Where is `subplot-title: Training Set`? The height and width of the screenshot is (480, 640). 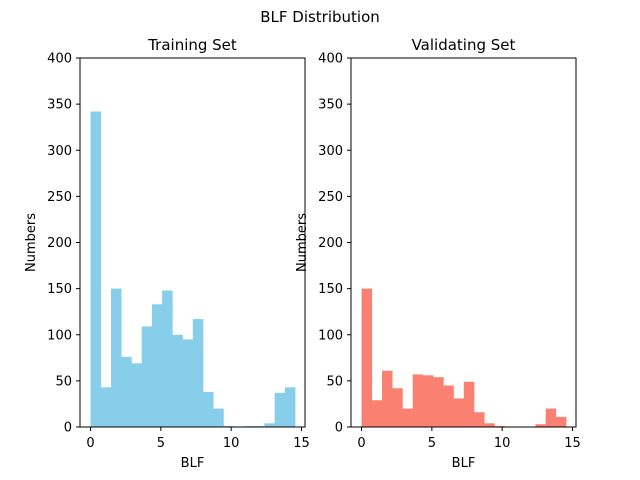 subplot-title: Training Set is located at coordinates (192, 45).